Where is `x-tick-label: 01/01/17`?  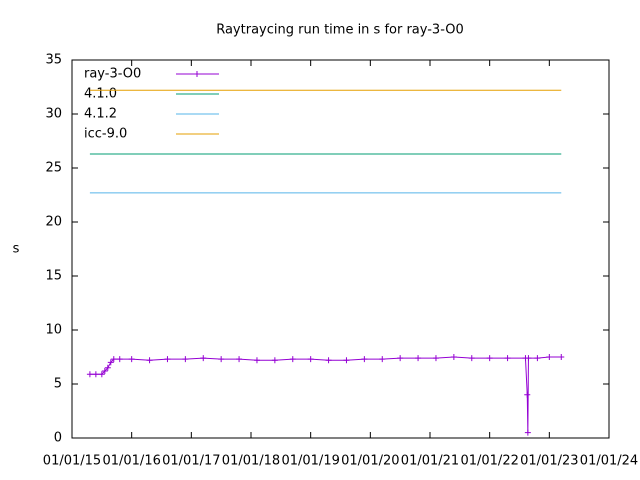
x-tick-label: 01/01/17 is located at coordinates (191, 461).